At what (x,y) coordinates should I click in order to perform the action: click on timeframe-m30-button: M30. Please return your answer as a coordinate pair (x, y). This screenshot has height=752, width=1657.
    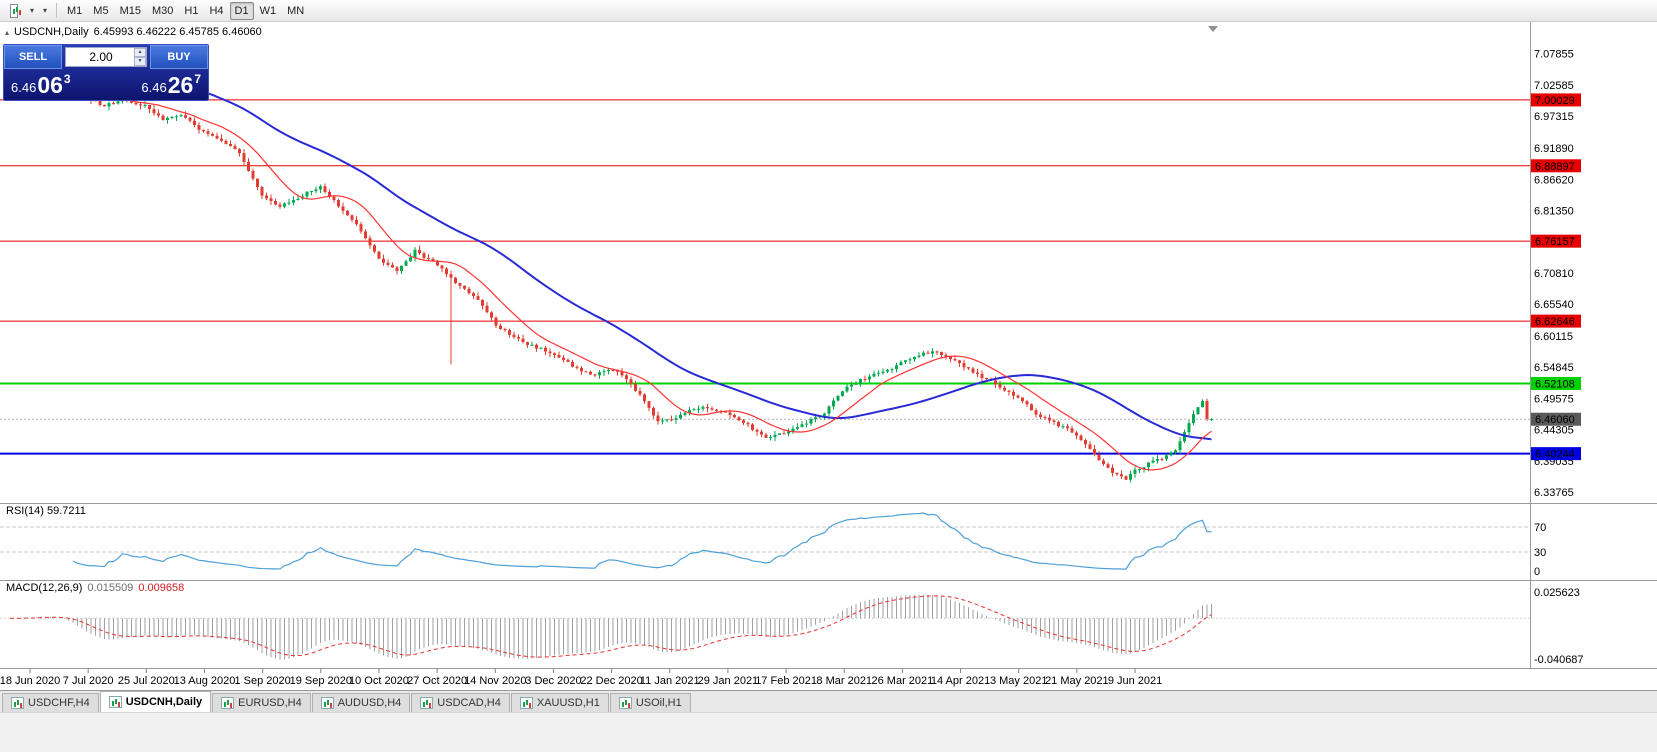
    Looking at the image, I should click on (162, 11).